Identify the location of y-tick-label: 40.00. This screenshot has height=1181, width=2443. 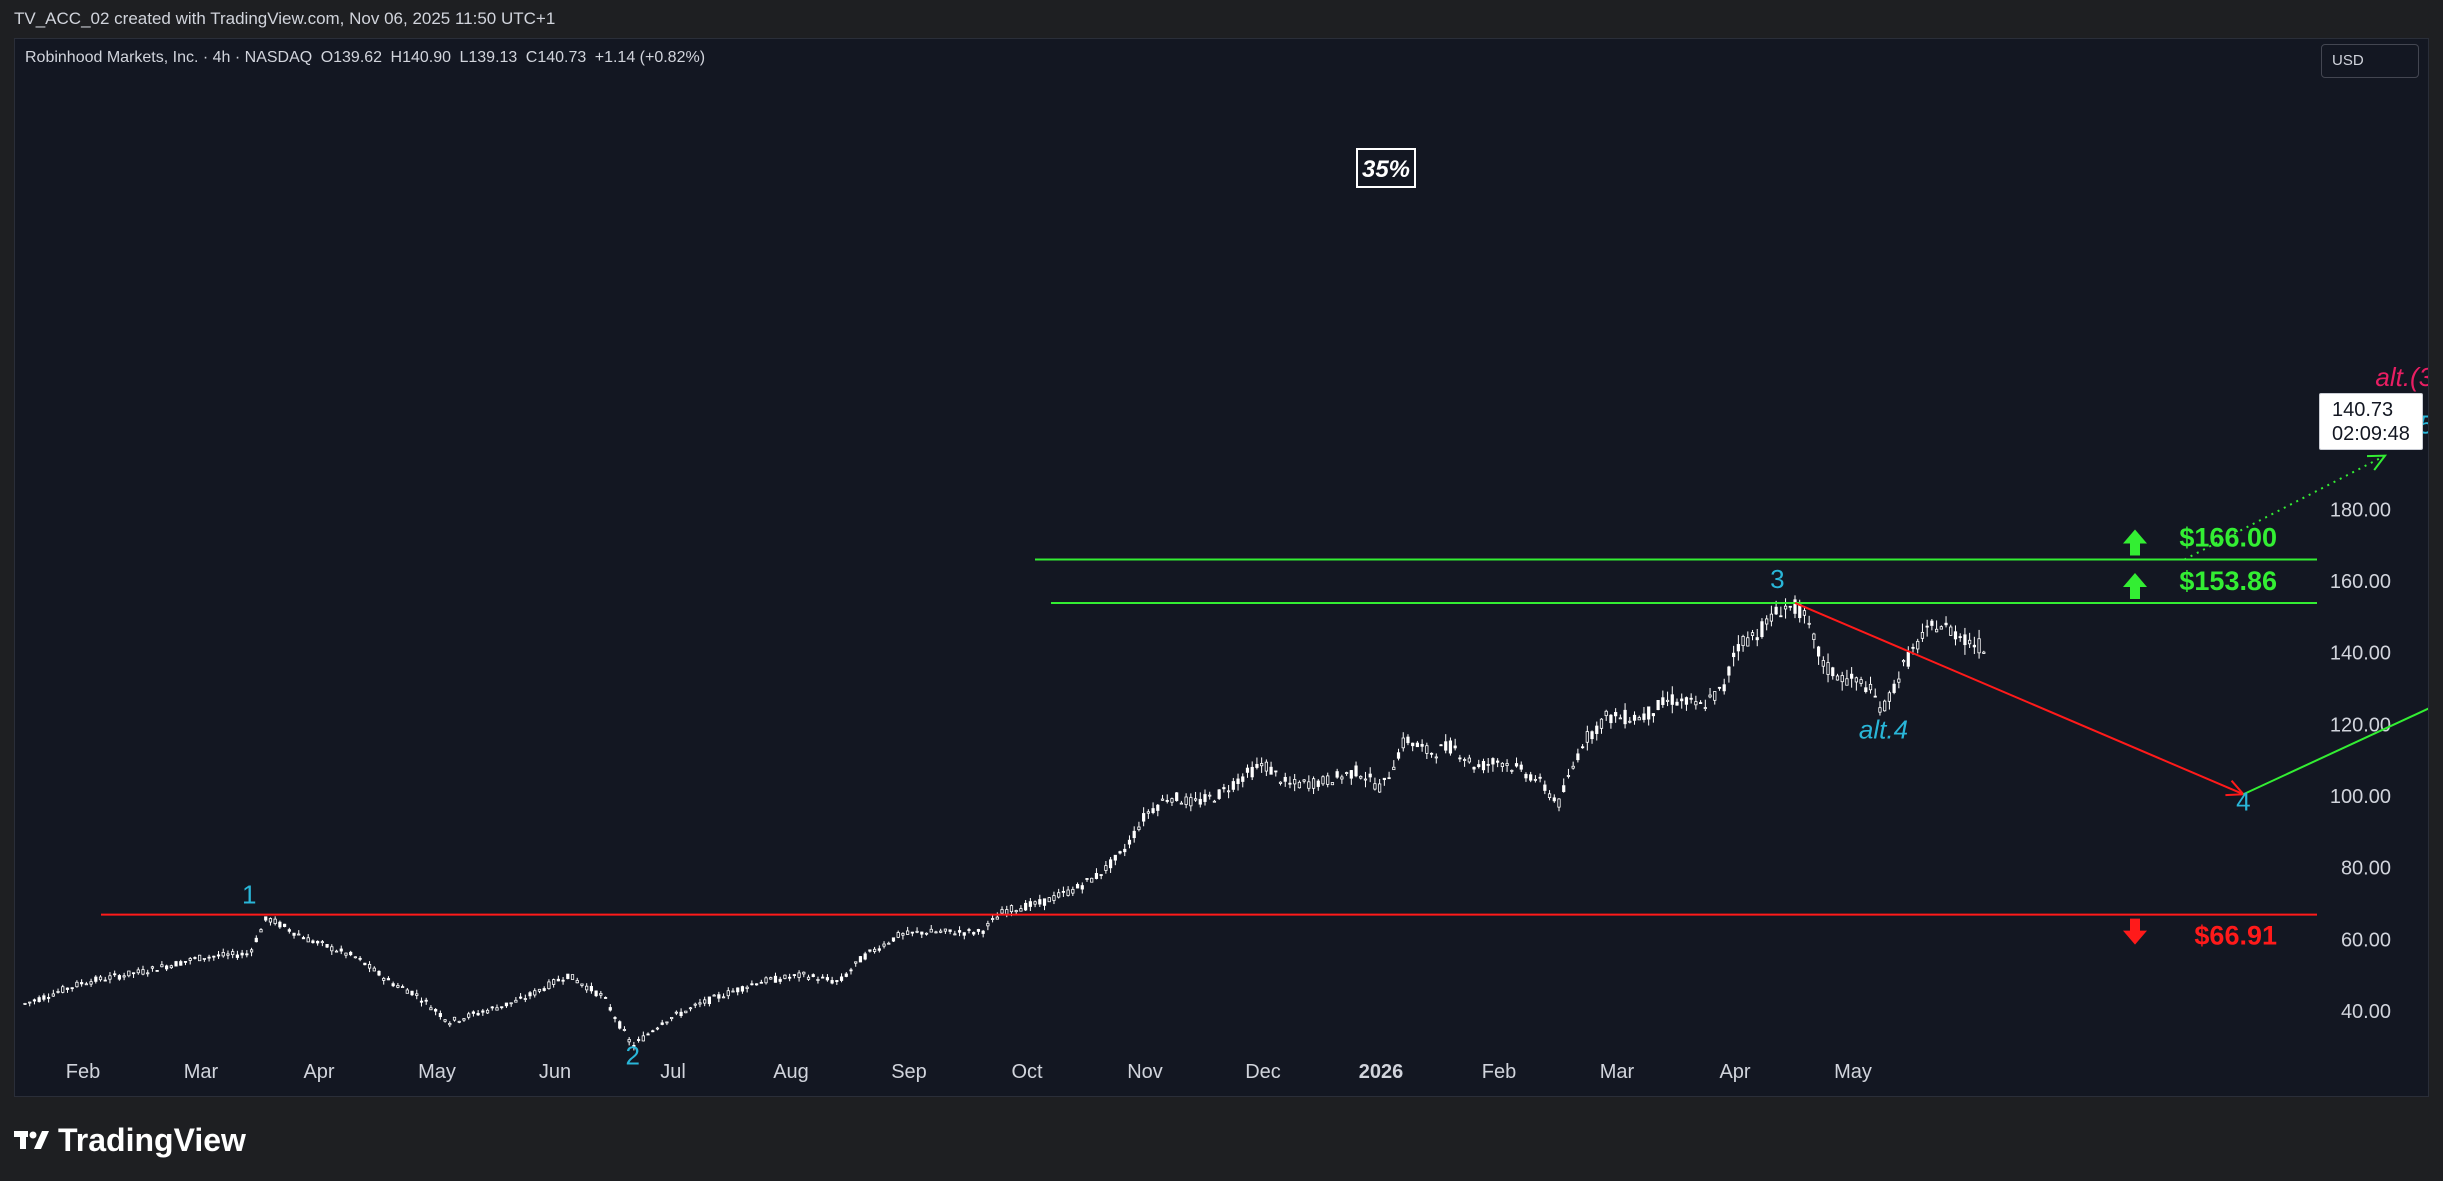
(2366, 1012).